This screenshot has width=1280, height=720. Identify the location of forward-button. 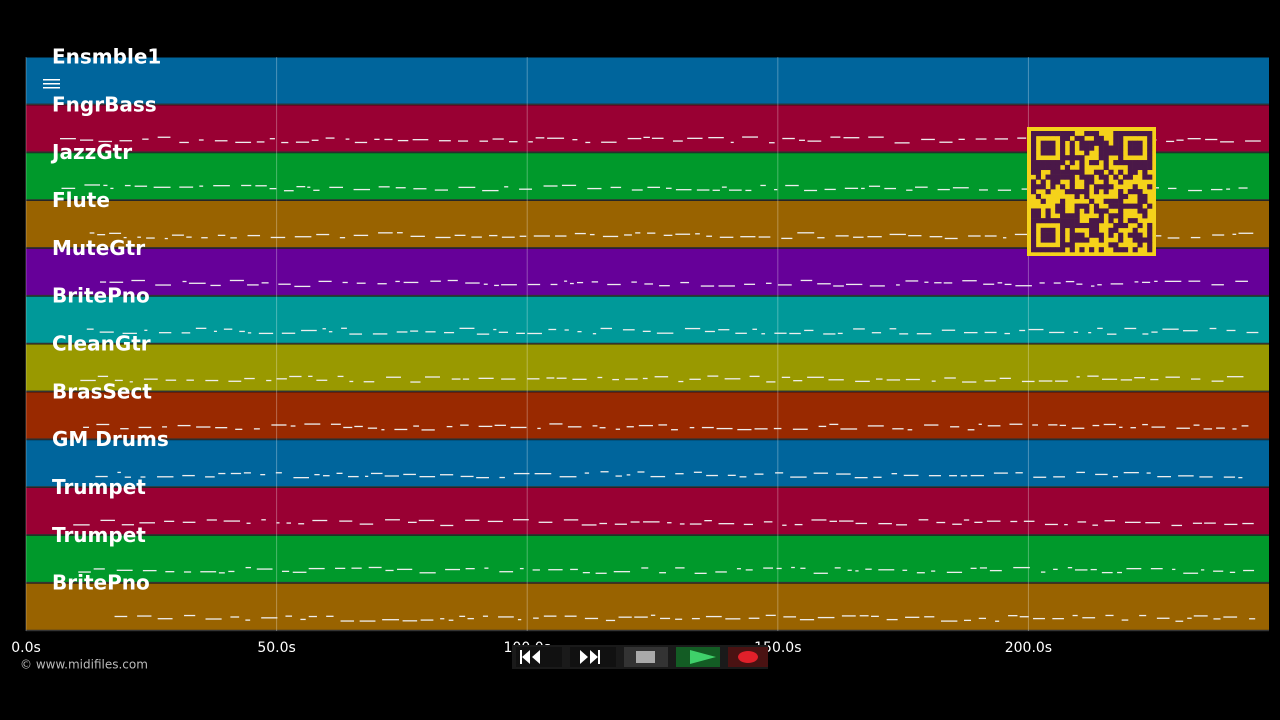
(593, 657).